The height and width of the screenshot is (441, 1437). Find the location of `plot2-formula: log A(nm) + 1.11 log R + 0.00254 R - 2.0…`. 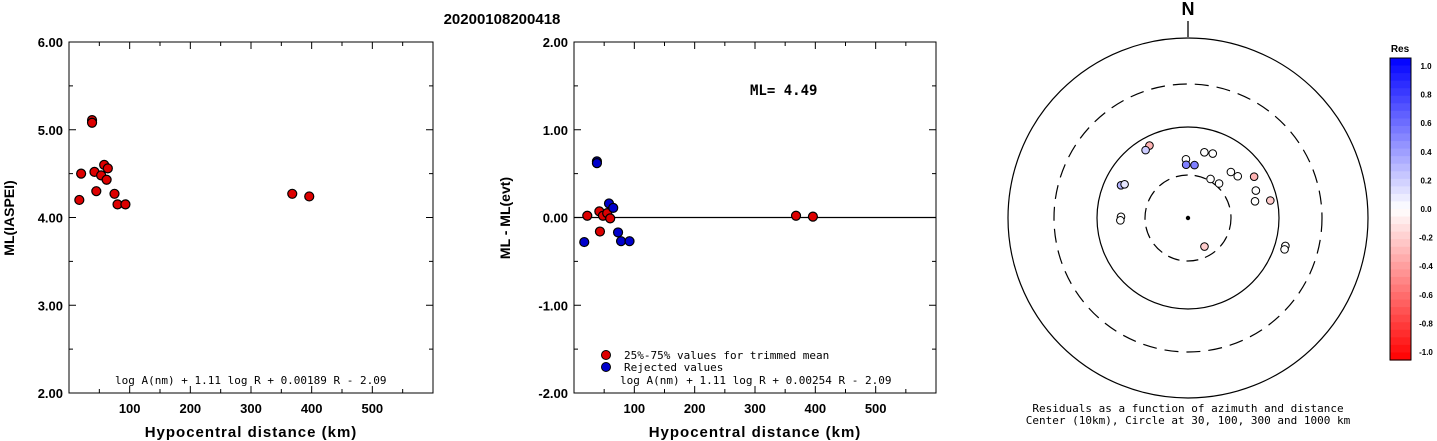

plot2-formula: log A(nm) + 1.11 log R + 0.00254 R - 2.0… is located at coordinates (756, 380).